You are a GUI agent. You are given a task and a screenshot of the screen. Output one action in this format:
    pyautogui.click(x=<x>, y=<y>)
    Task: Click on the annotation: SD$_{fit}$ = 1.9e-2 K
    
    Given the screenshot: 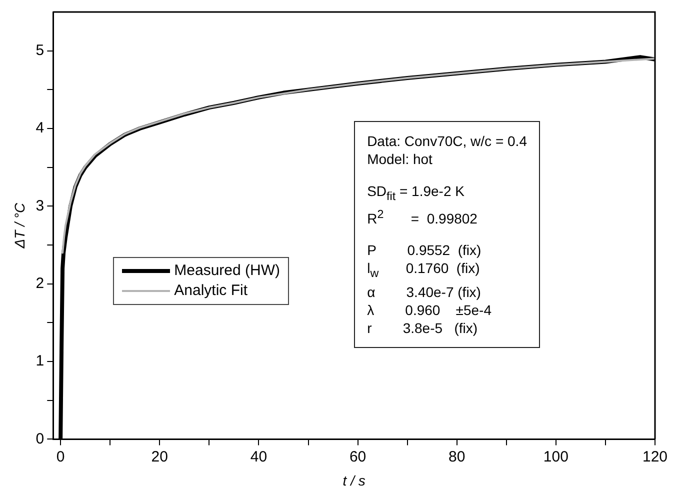 What is the action you would take?
    pyautogui.click(x=416, y=193)
    